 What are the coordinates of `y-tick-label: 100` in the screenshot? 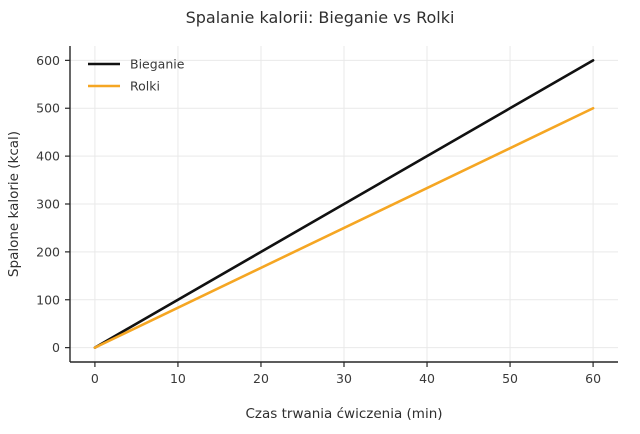 It's located at (48, 299).